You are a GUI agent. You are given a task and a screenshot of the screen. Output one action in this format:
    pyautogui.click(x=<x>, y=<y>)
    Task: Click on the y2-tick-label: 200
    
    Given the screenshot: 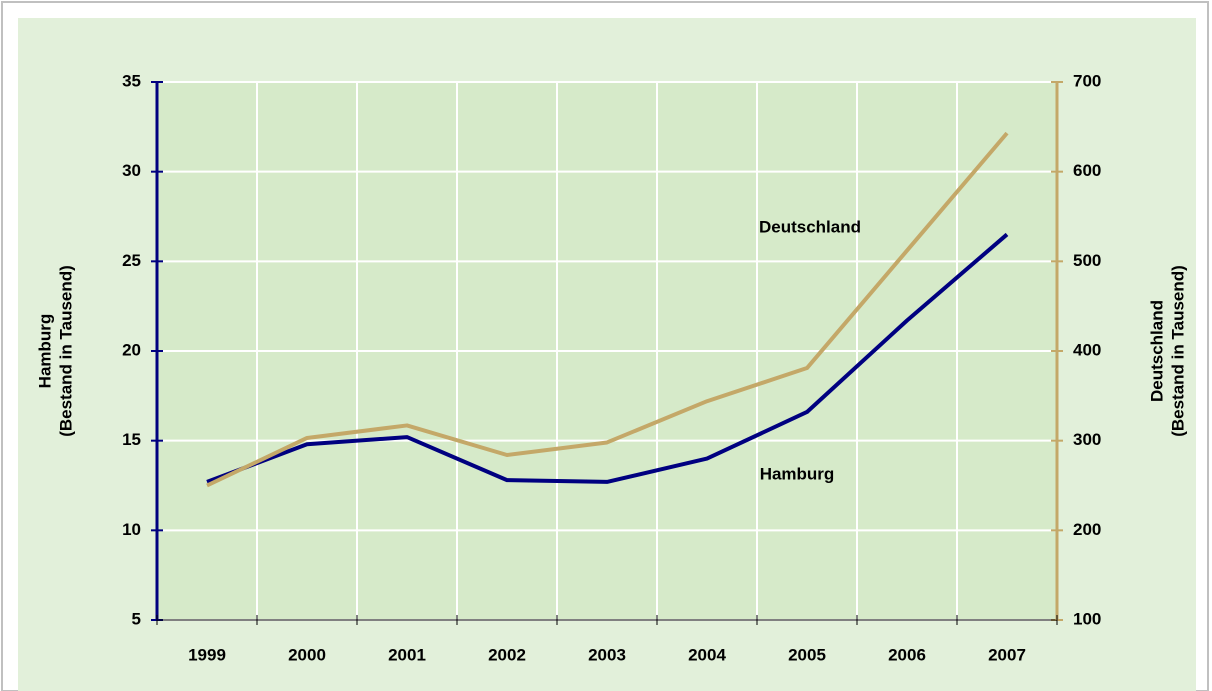 What is the action you would take?
    pyautogui.click(x=1087, y=529)
    